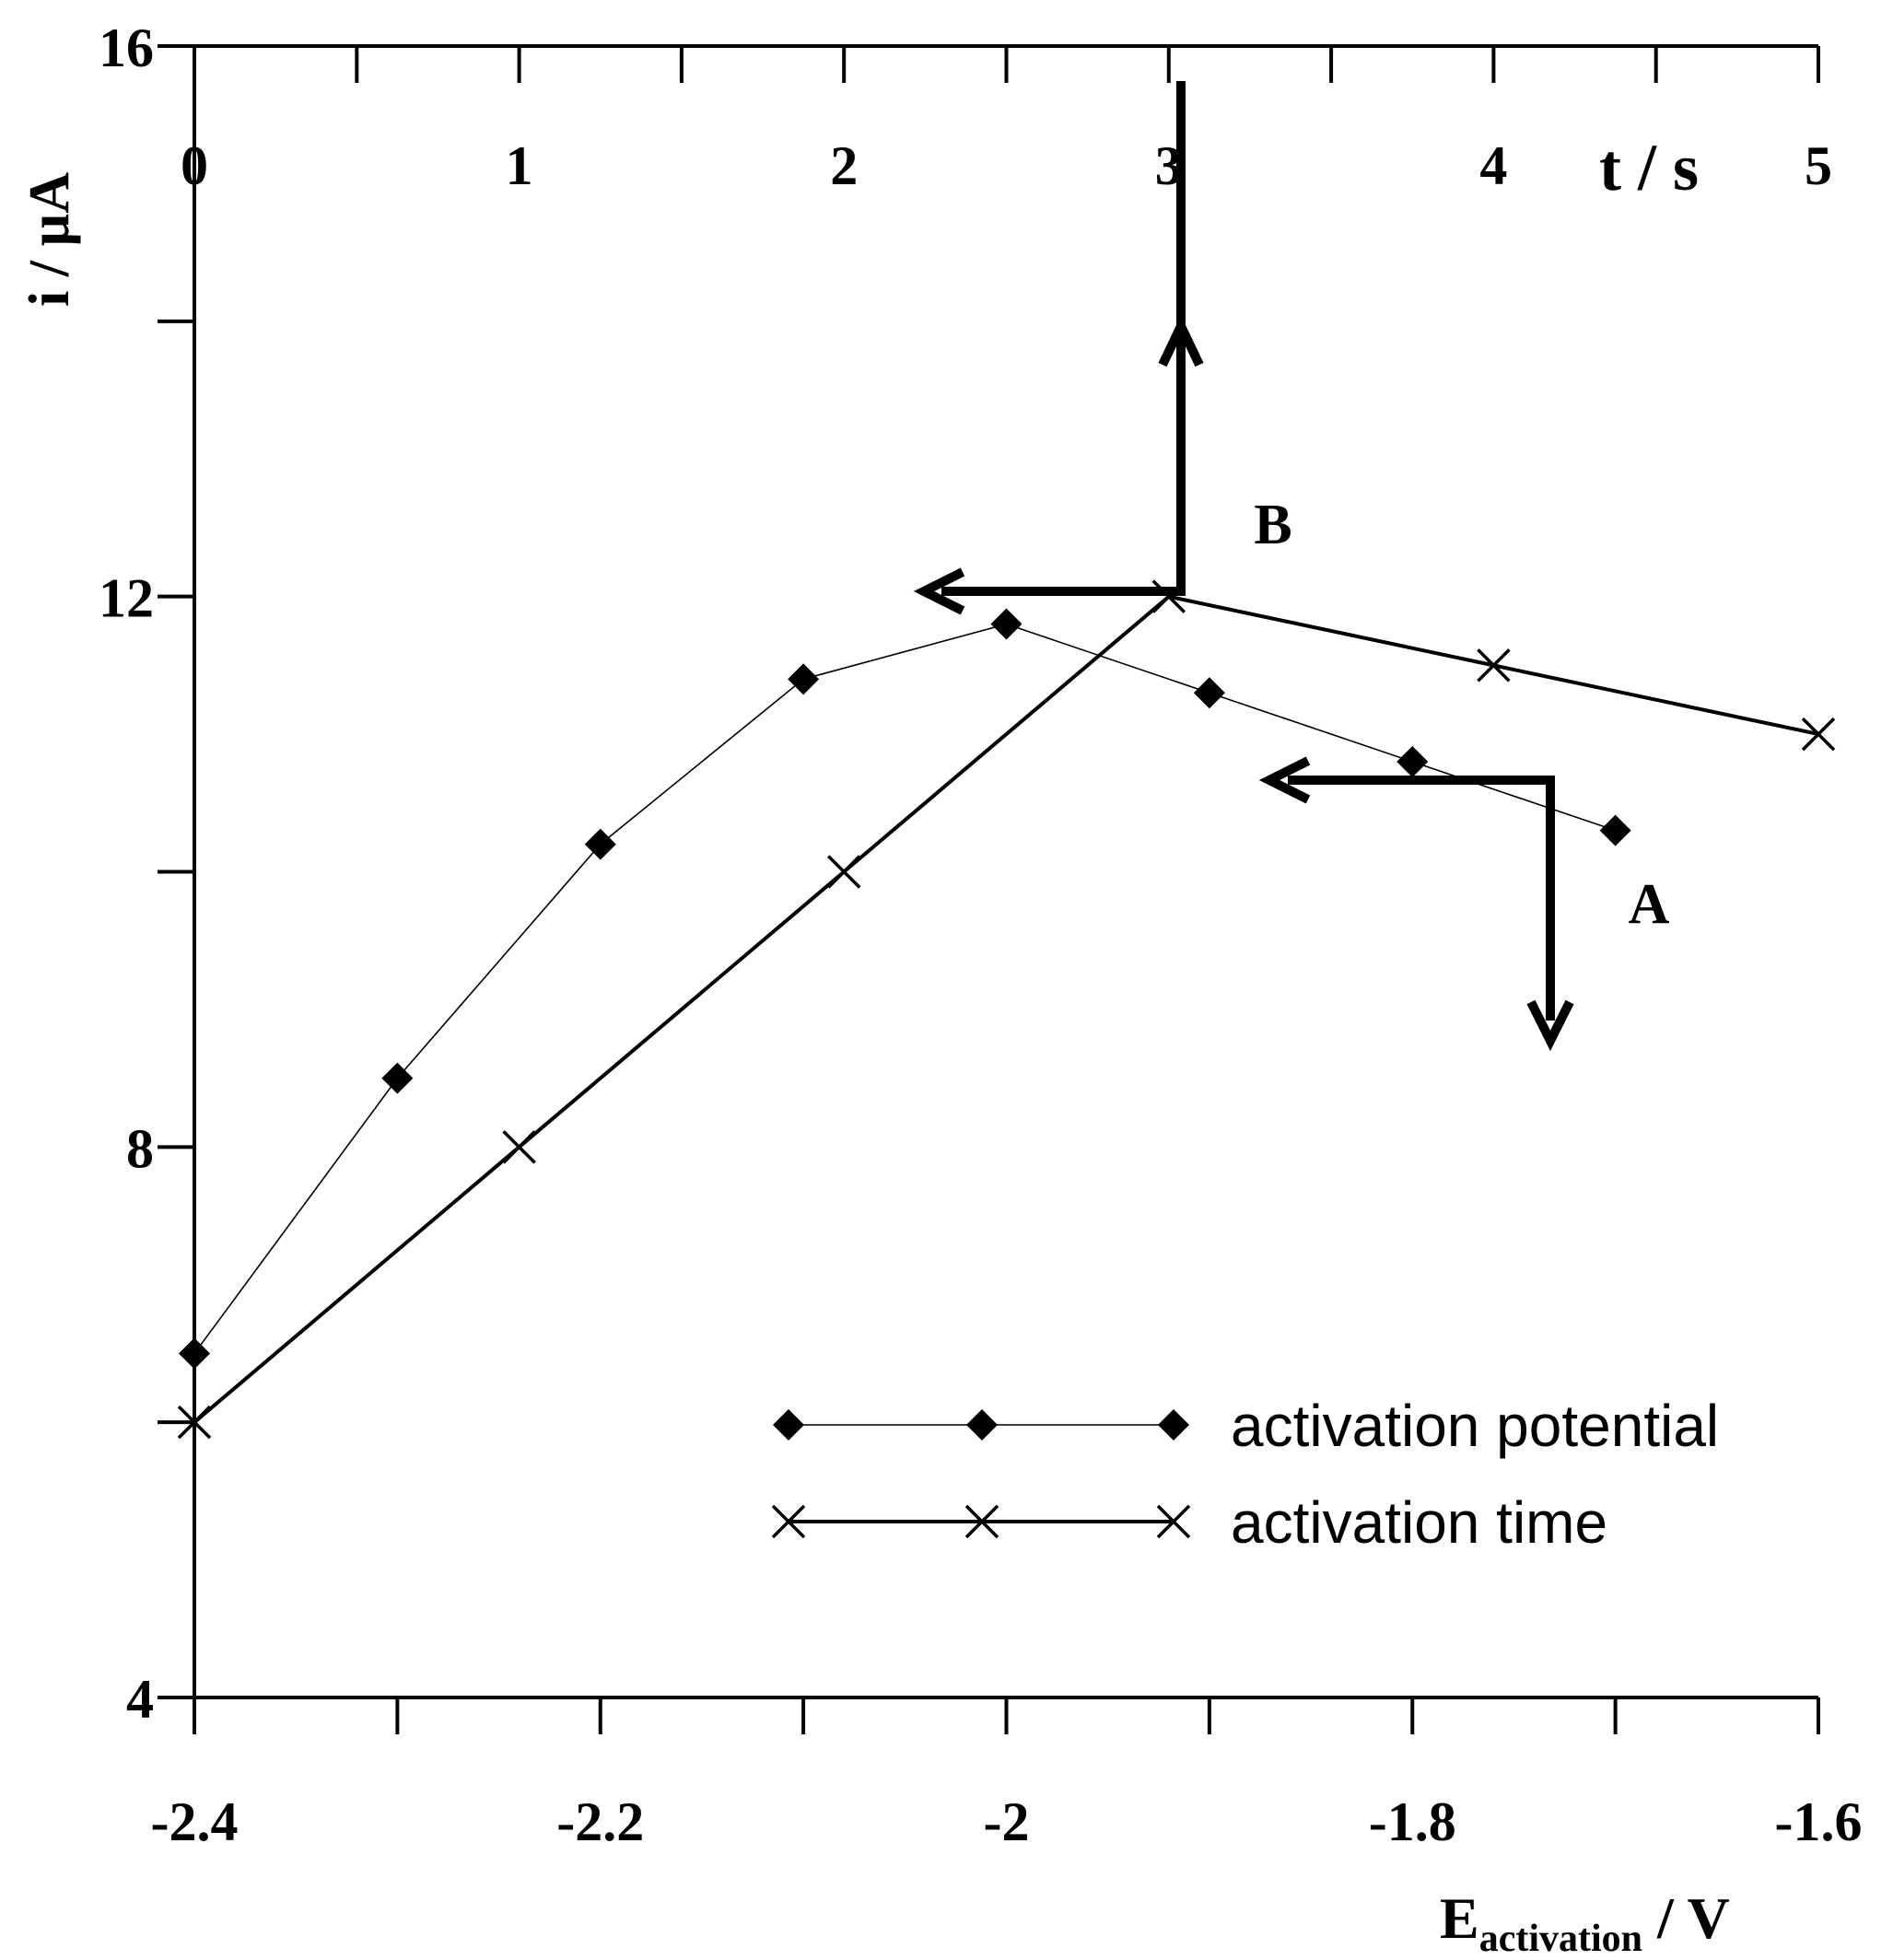 Image resolution: width=1893 pixels, height=1960 pixels. What do you see at coordinates (1181, 341) in the screenshot?
I see `arrow-b-up-head` at bounding box center [1181, 341].